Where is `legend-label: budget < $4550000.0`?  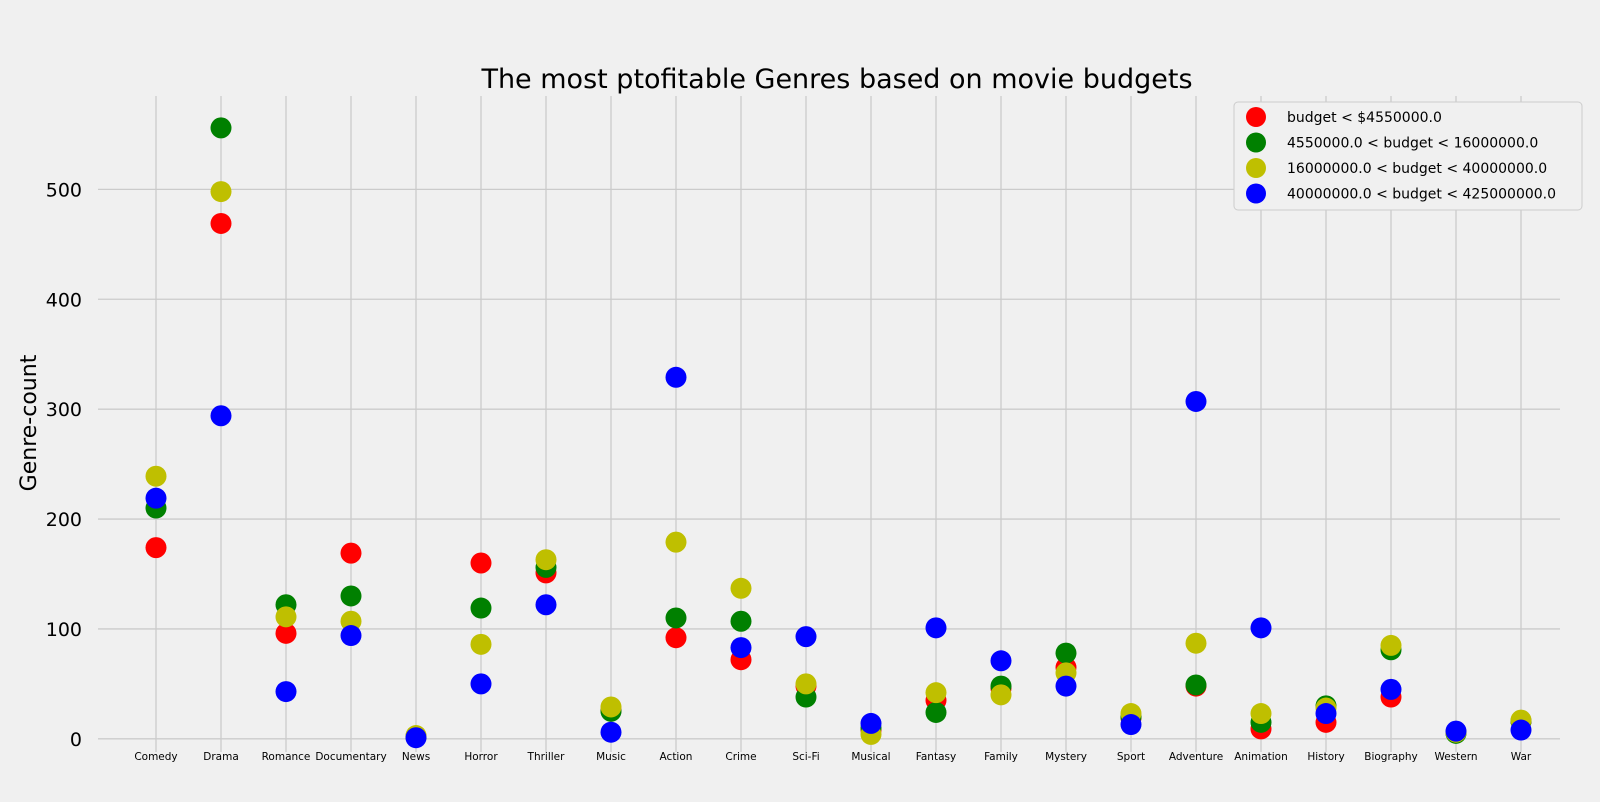
legend-label: budget < $4550000.0 is located at coordinates (1364, 118).